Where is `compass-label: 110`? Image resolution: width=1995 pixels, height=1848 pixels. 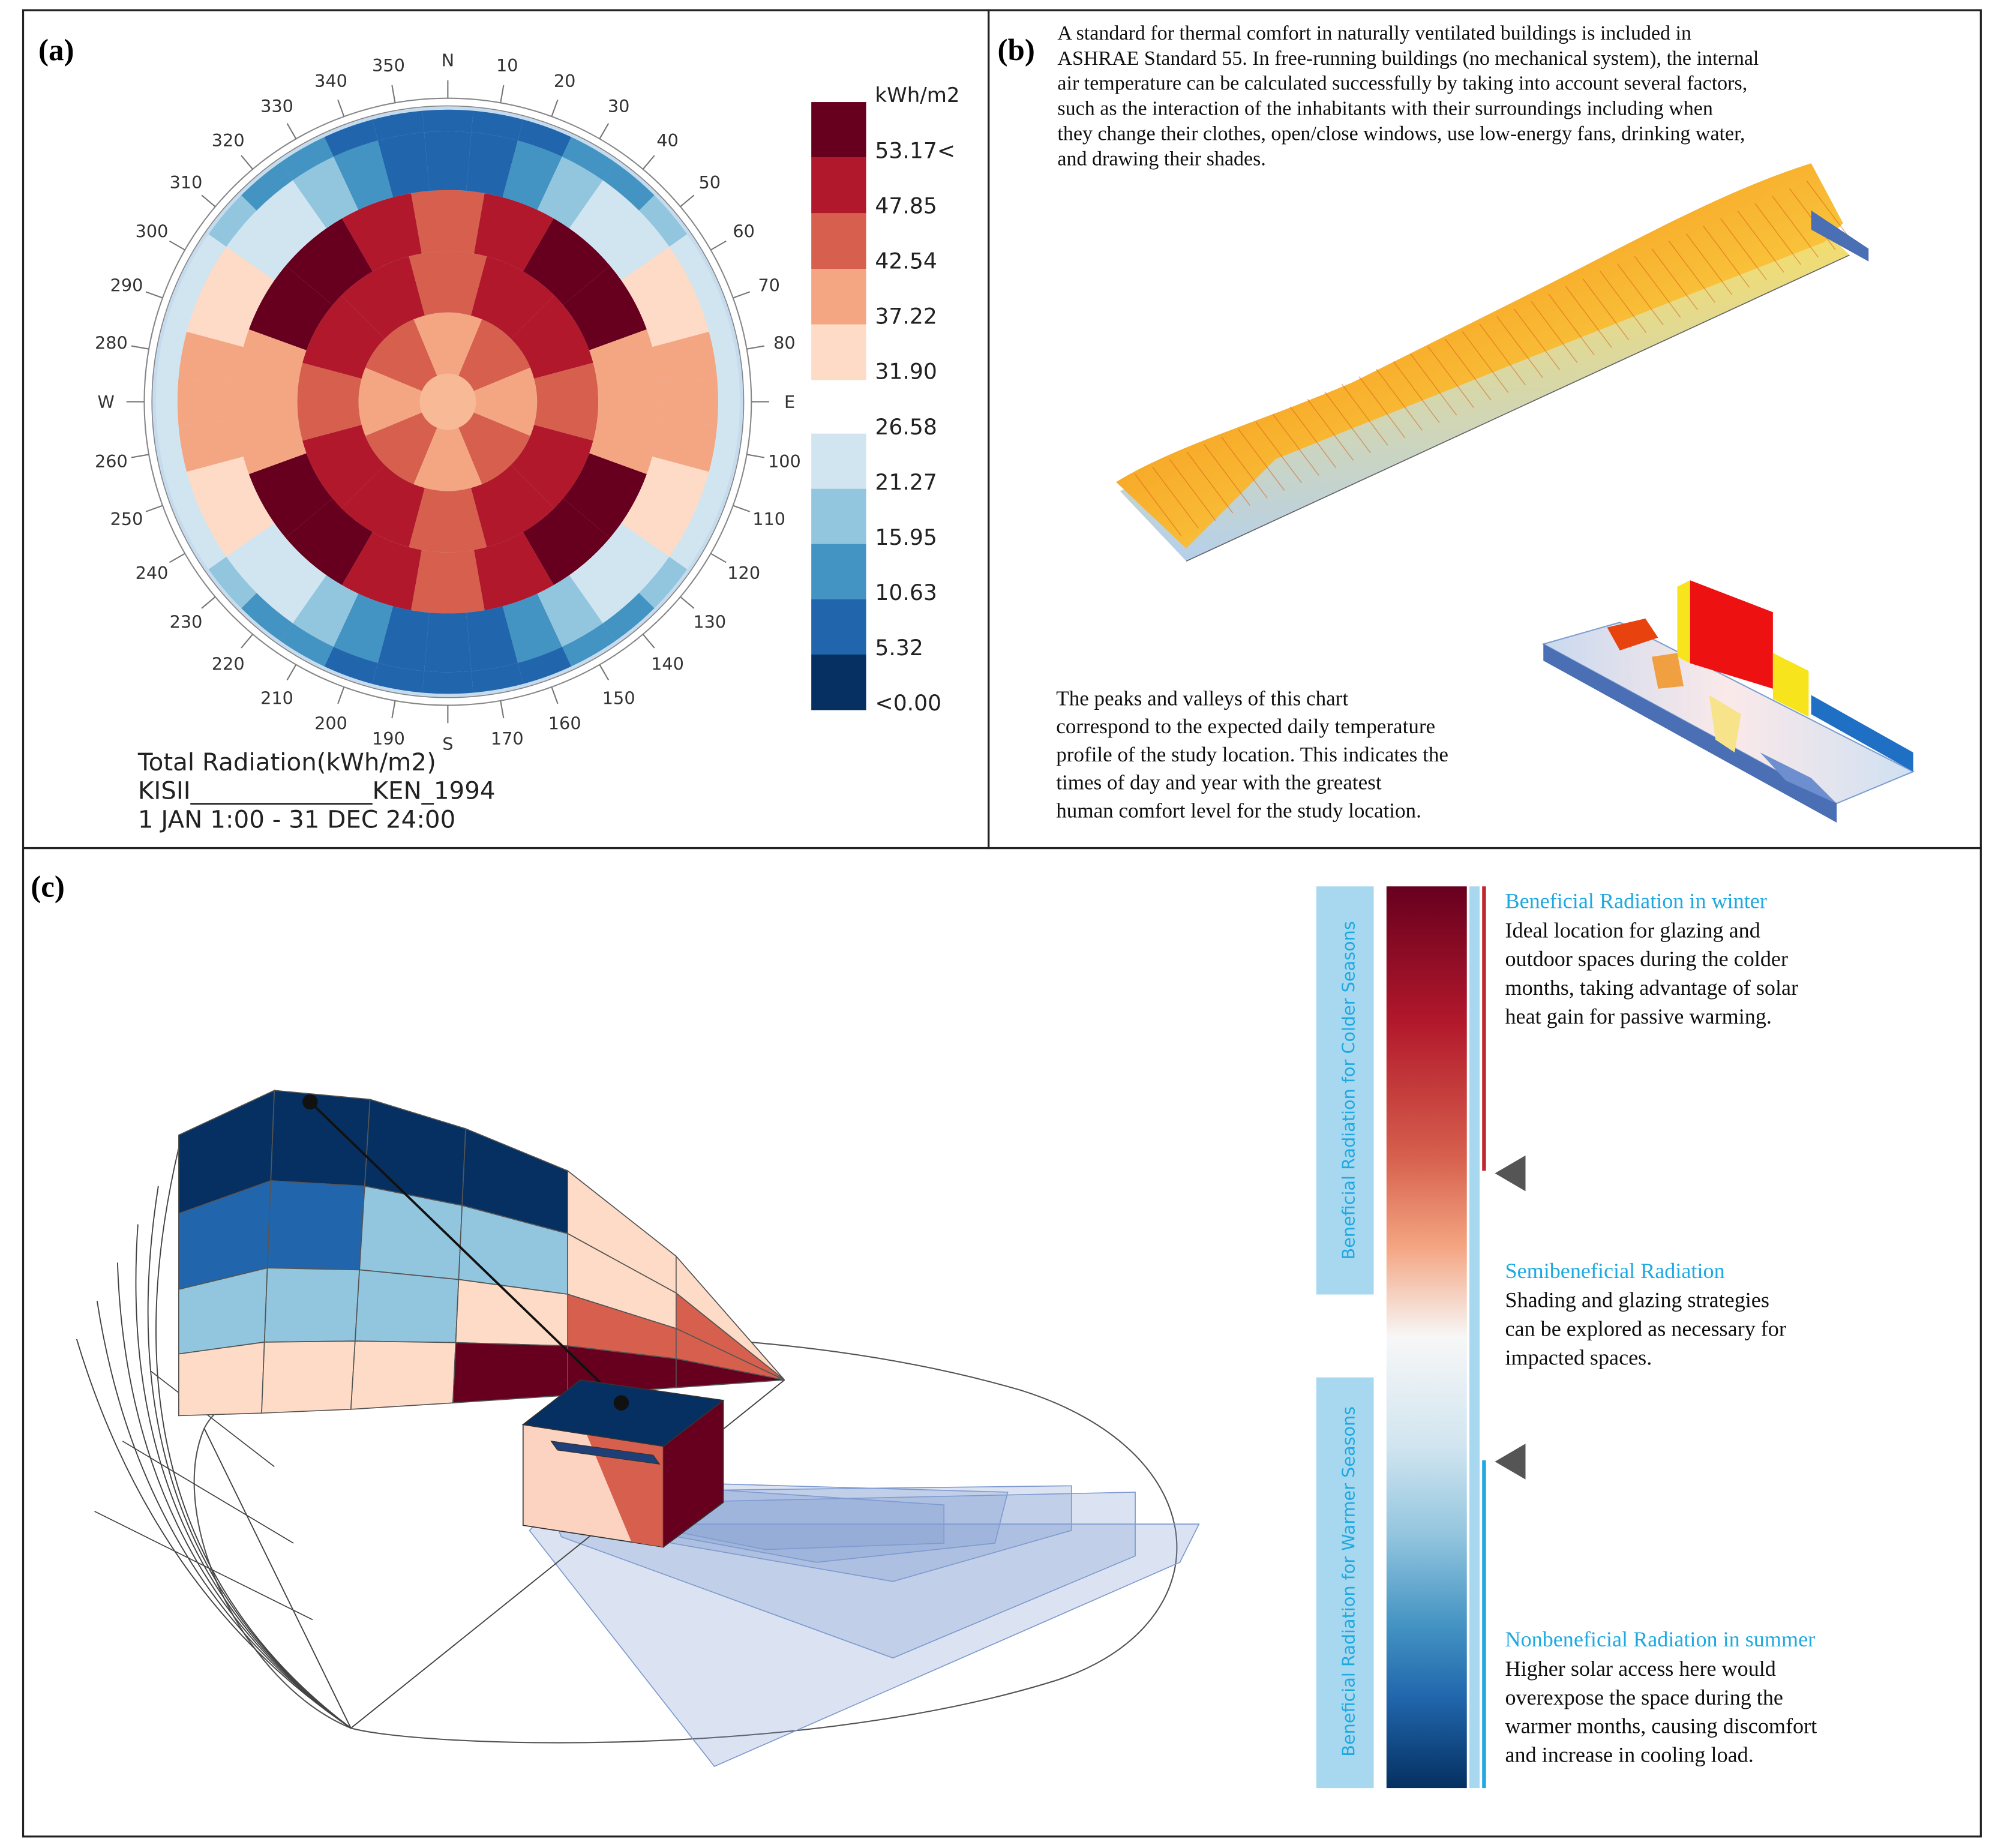 compass-label: 110 is located at coordinates (769, 519).